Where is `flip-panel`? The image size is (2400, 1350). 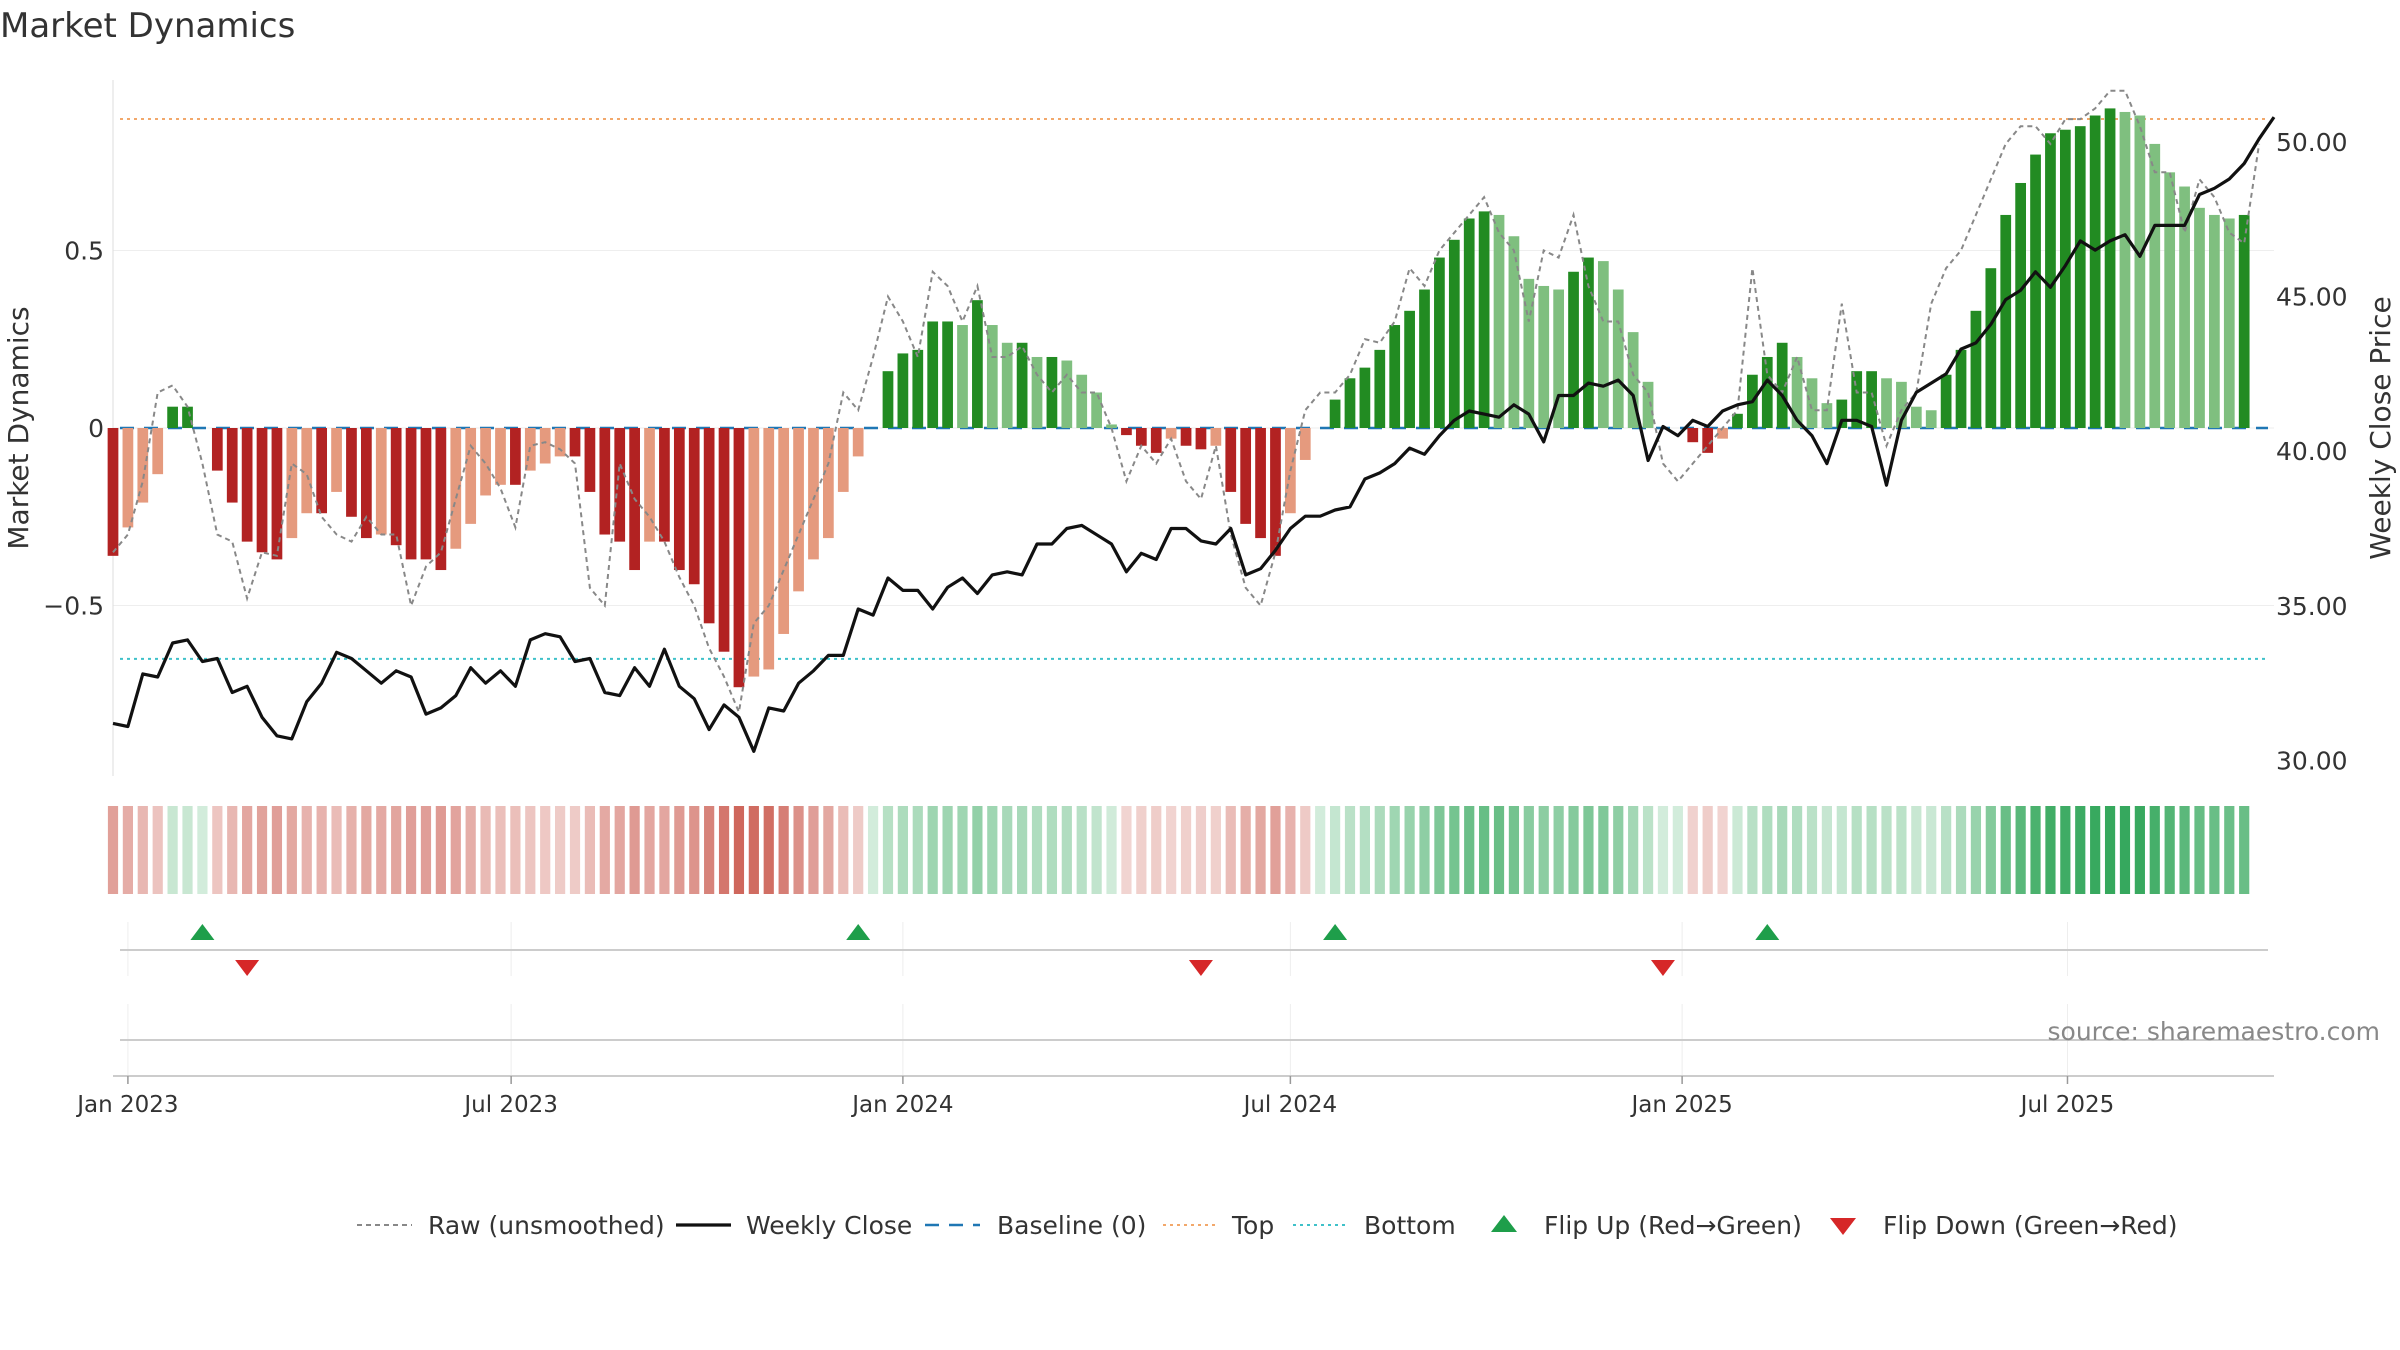
flip-panel is located at coordinates (1194, 949).